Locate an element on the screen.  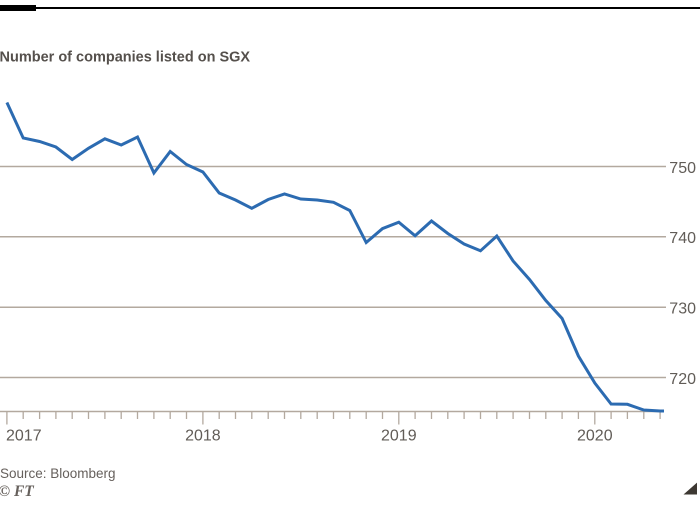
svg-text: Source: Bloomberg is located at coordinates (58, 473).